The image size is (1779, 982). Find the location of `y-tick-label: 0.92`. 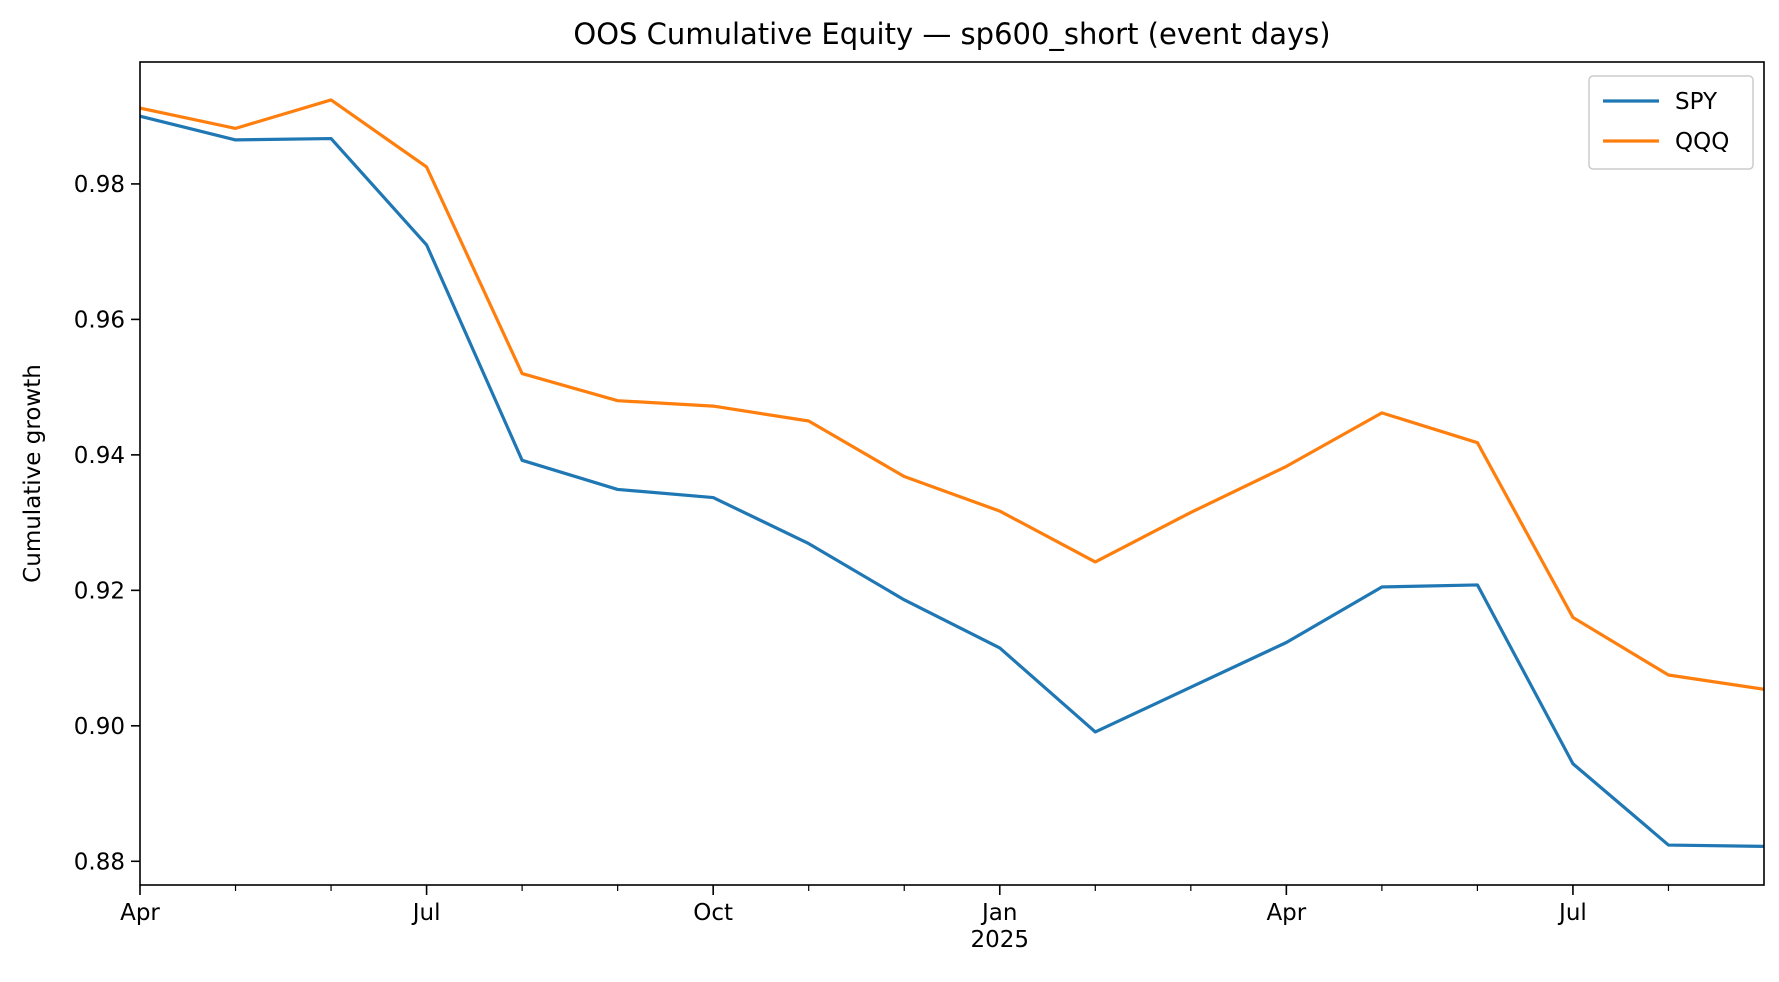

y-tick-label: 0.92 is located at coordinates (99, 591).